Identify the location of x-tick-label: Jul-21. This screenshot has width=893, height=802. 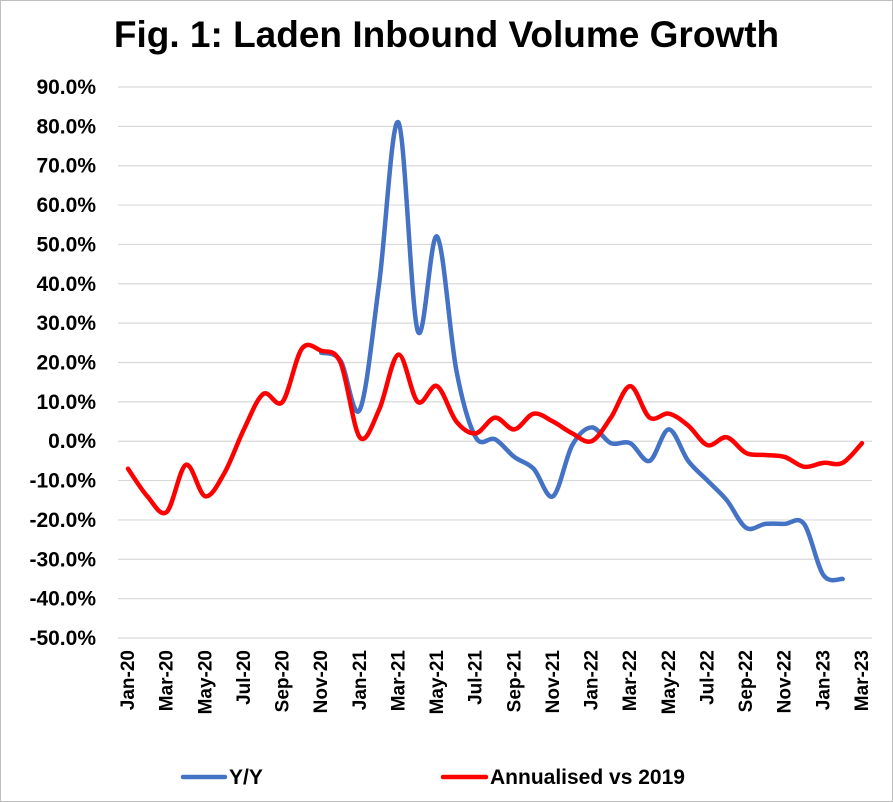
(476, 677).